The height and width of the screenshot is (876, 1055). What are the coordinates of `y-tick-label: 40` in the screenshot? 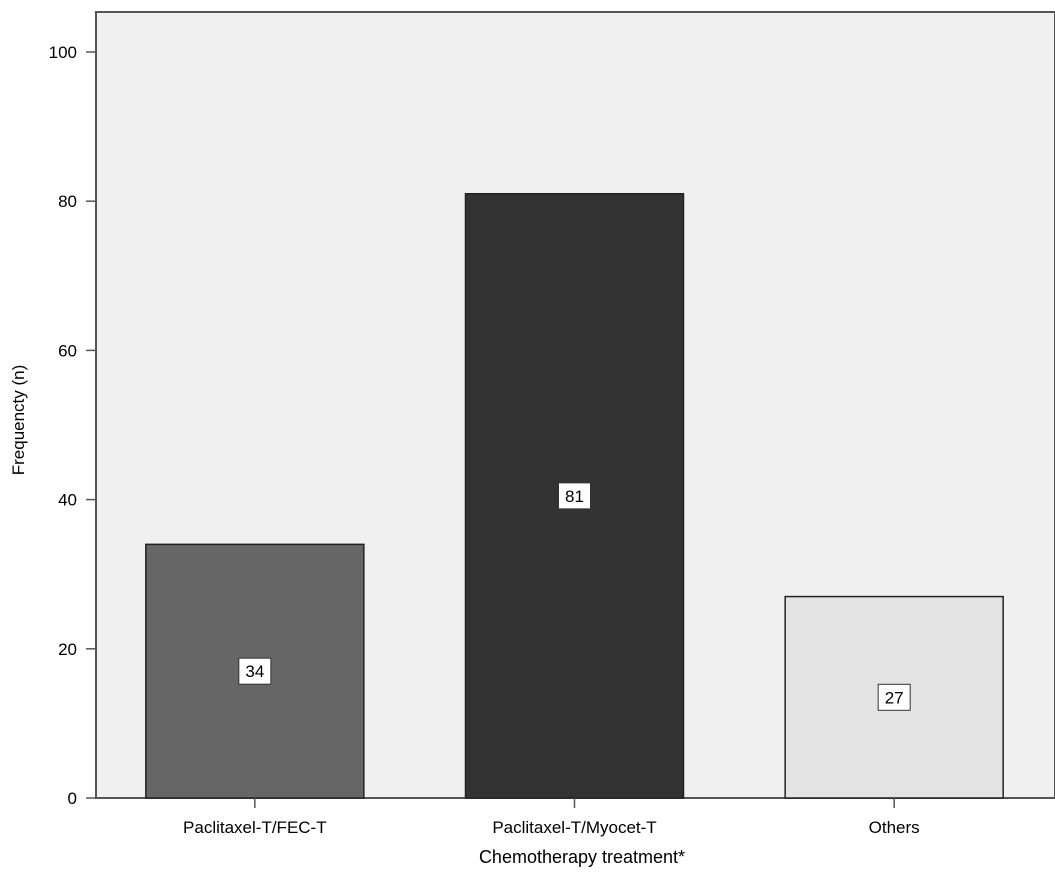 It's located at (67, 500).